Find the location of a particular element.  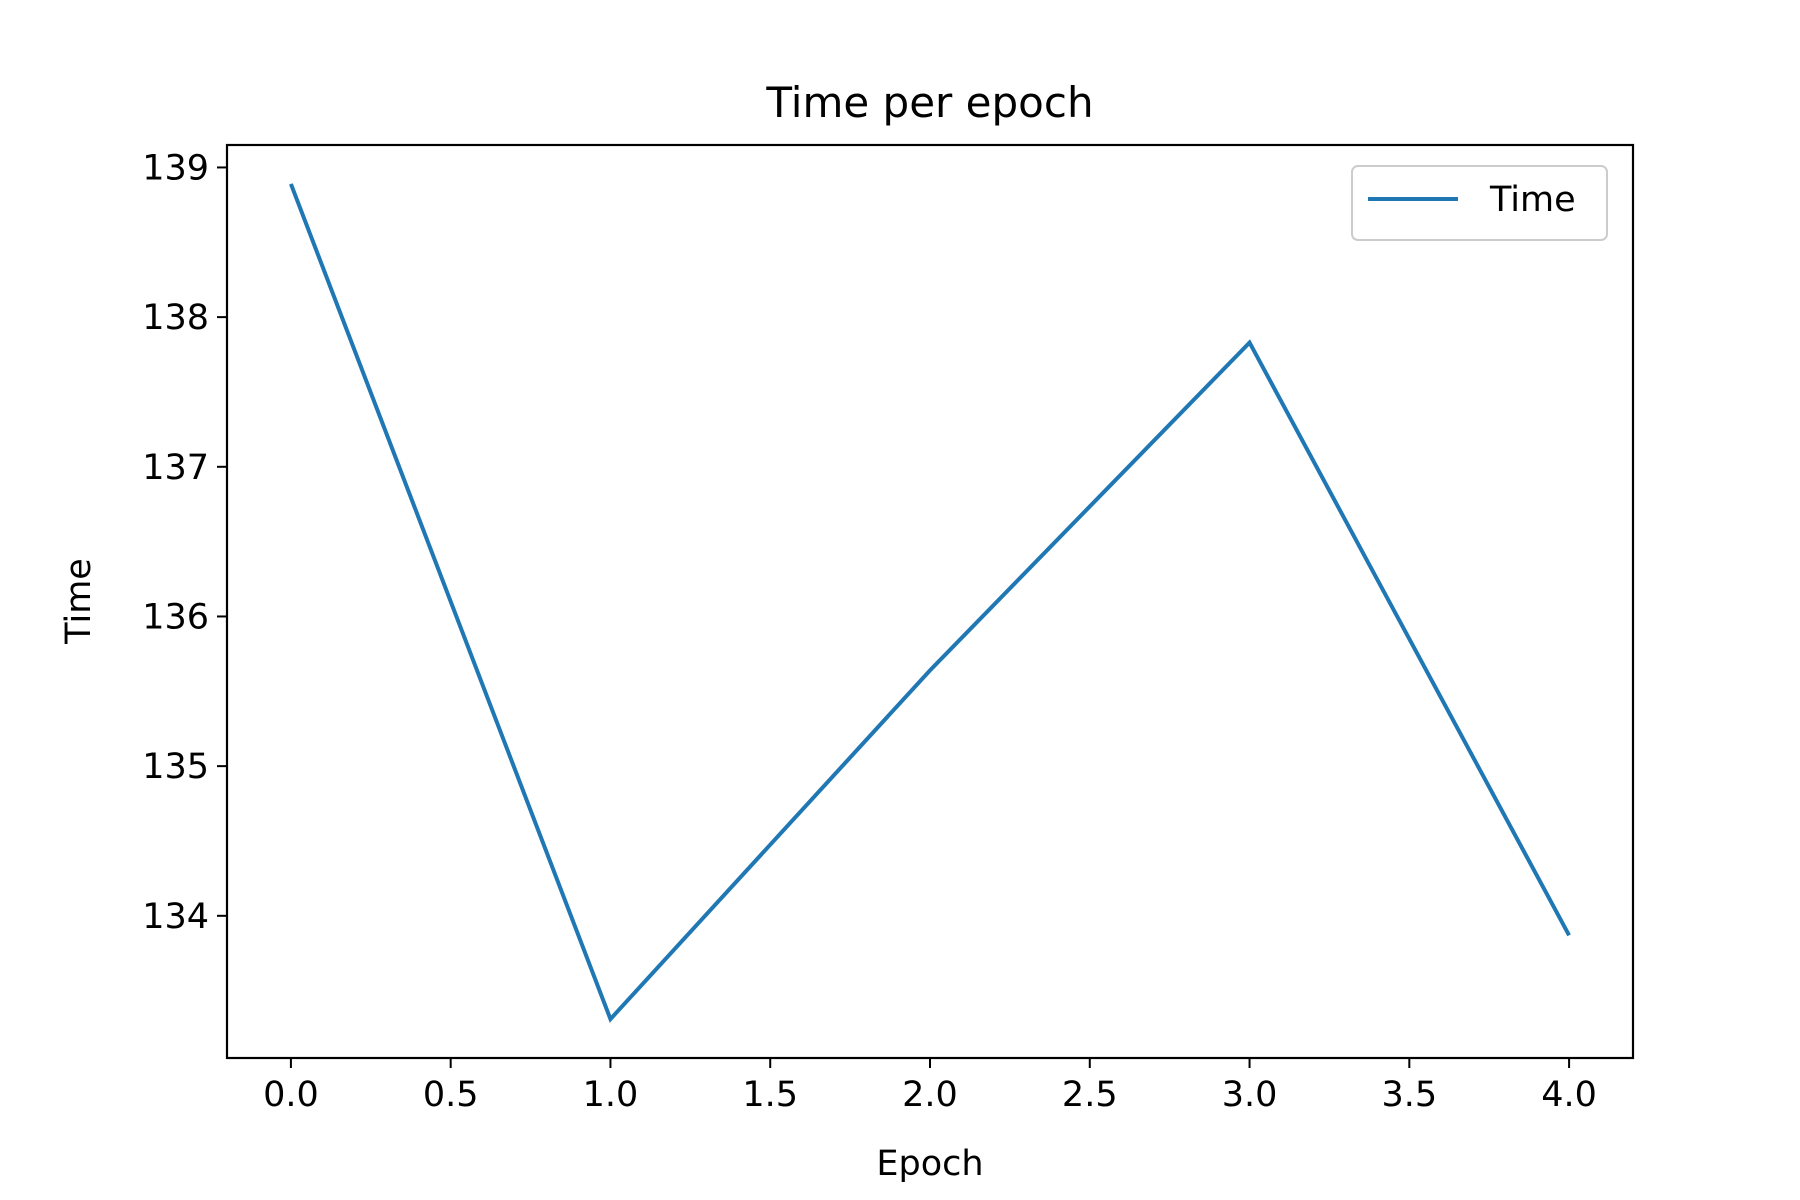

x-axis-label: Epoch is located at coordinates (929, 1164).